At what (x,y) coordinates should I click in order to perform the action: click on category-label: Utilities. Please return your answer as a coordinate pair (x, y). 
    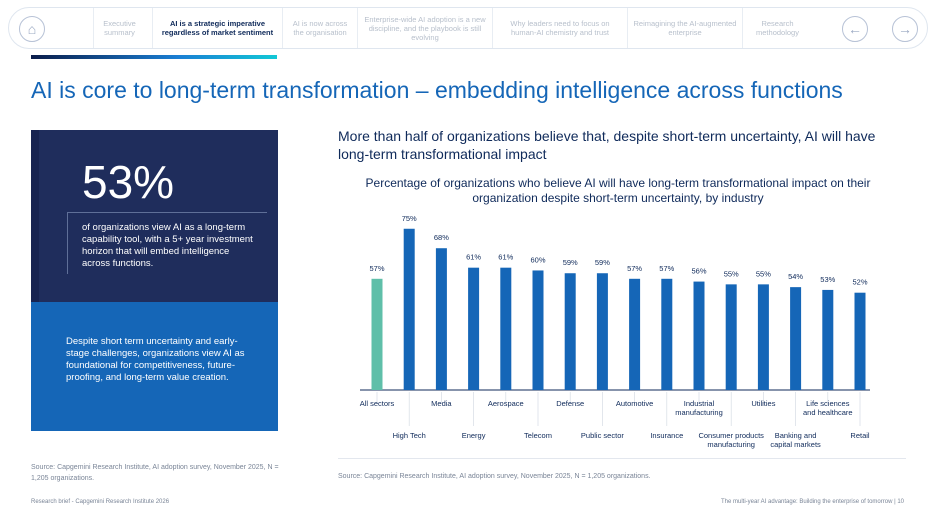
    Looking at the image, I should click on (763, 403).